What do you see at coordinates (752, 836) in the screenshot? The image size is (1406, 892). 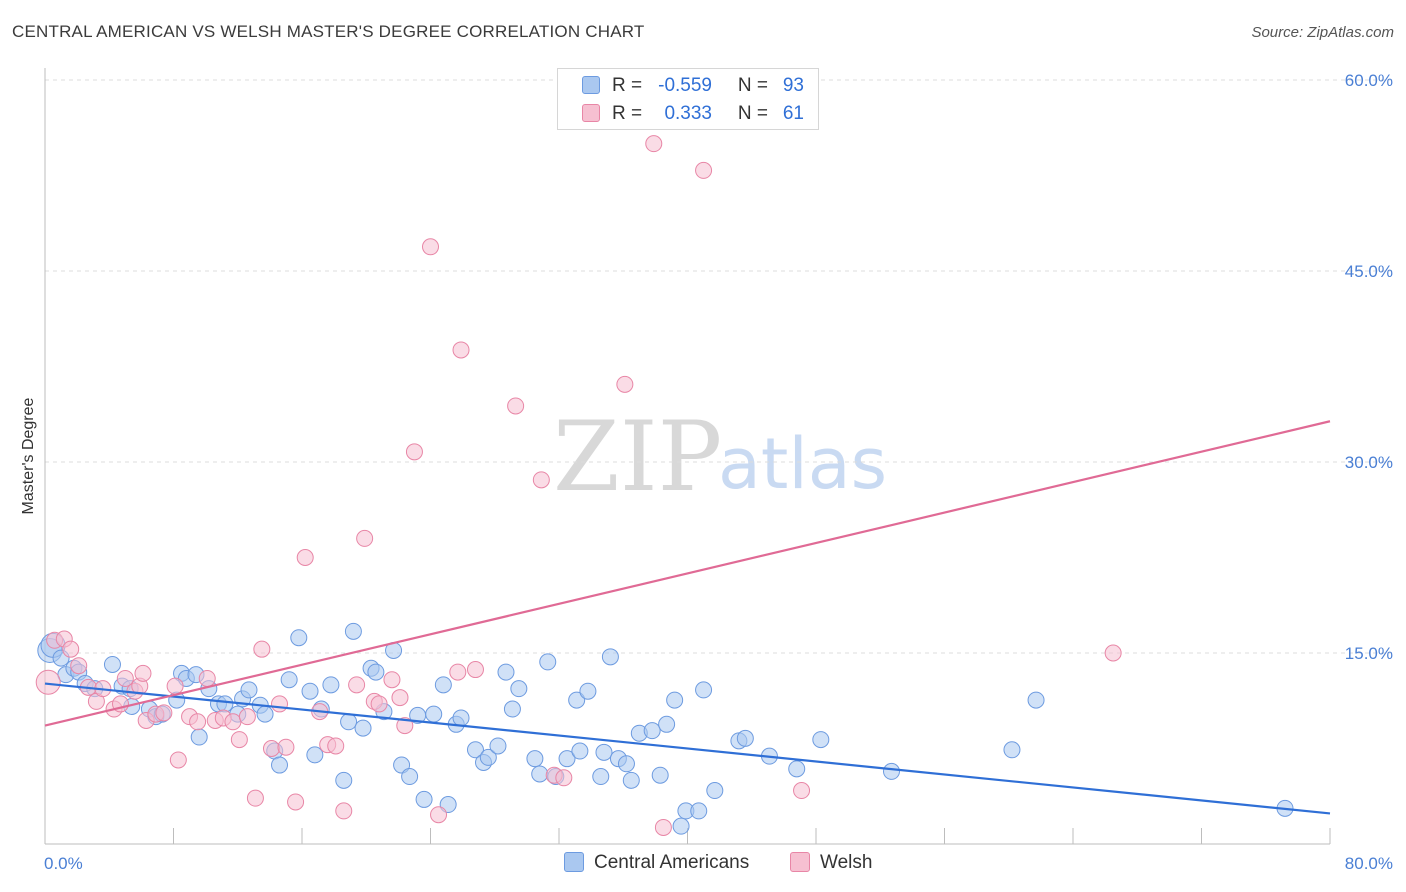 I see `x-axis-ticks` at bounding box center [752, 836].